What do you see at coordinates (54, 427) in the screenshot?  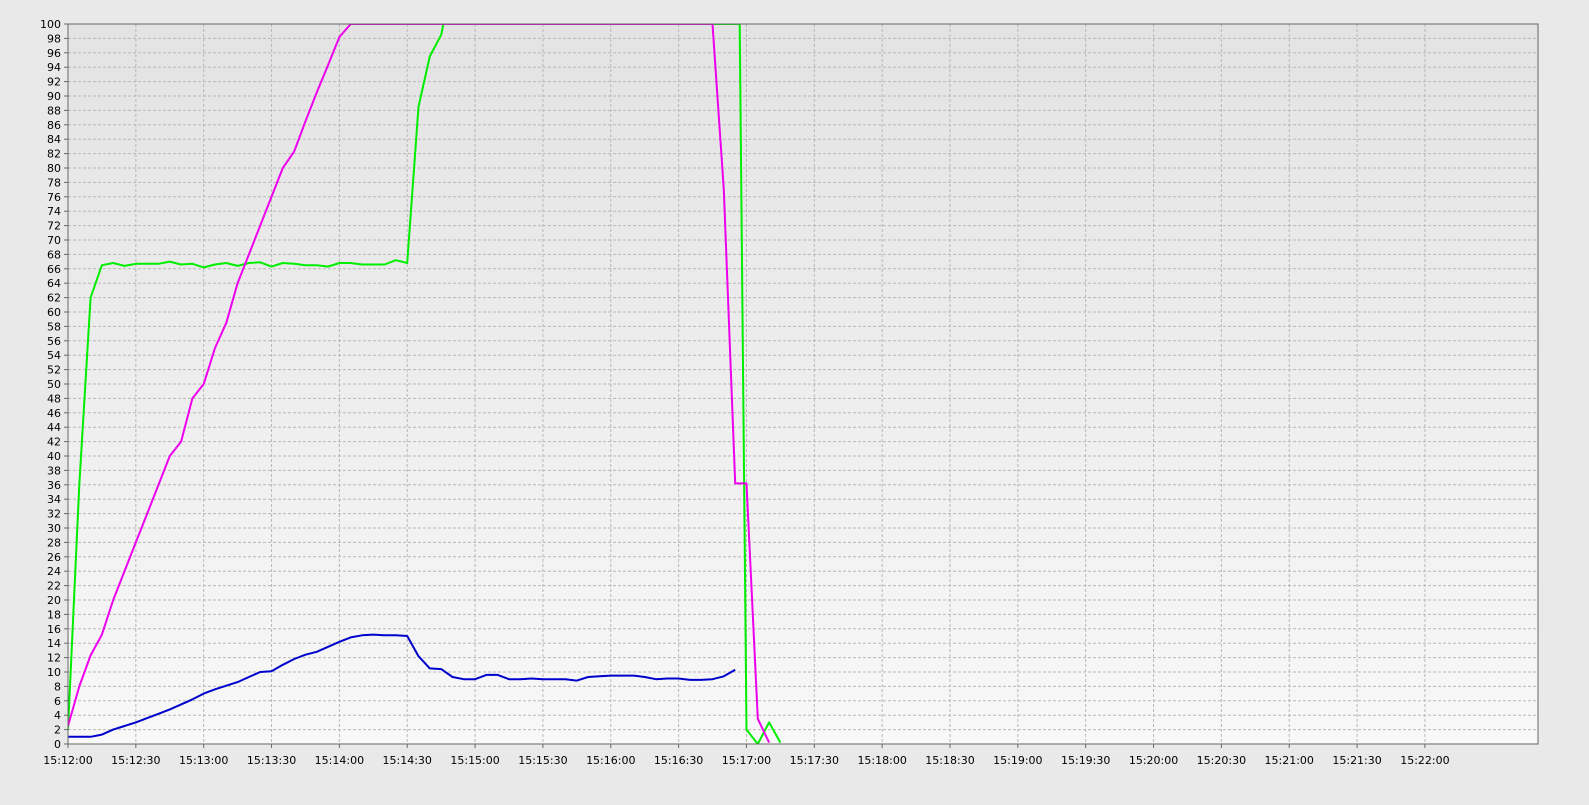 I see `y-tick-label: 44` at bounding box center [54, 427].